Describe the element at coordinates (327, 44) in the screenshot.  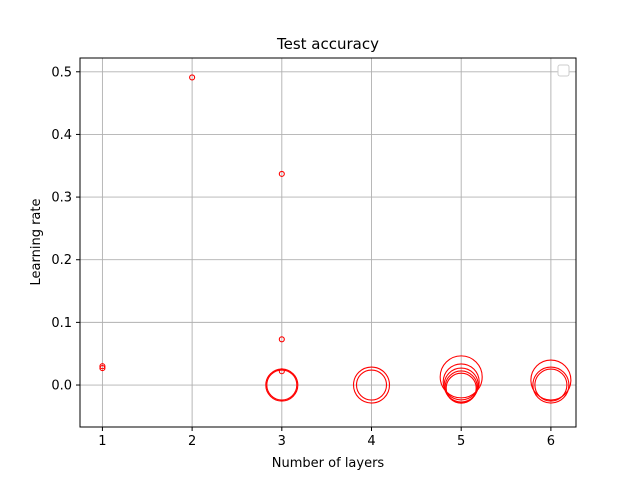
I see `chart-title: Test accuracy` at that location.